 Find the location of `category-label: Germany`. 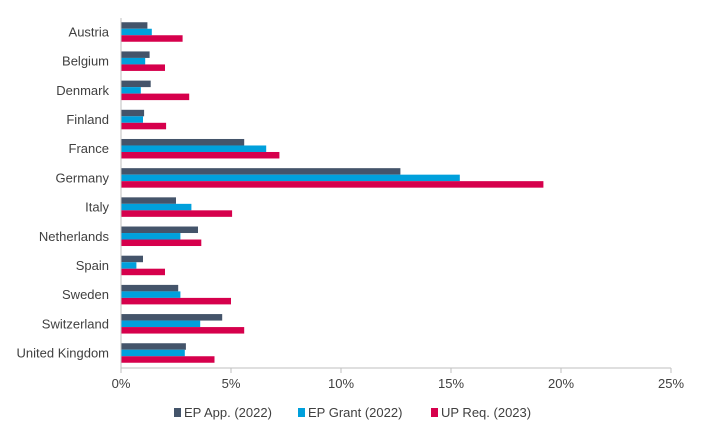

category-label: Germany is located at coordinates (83, 177).